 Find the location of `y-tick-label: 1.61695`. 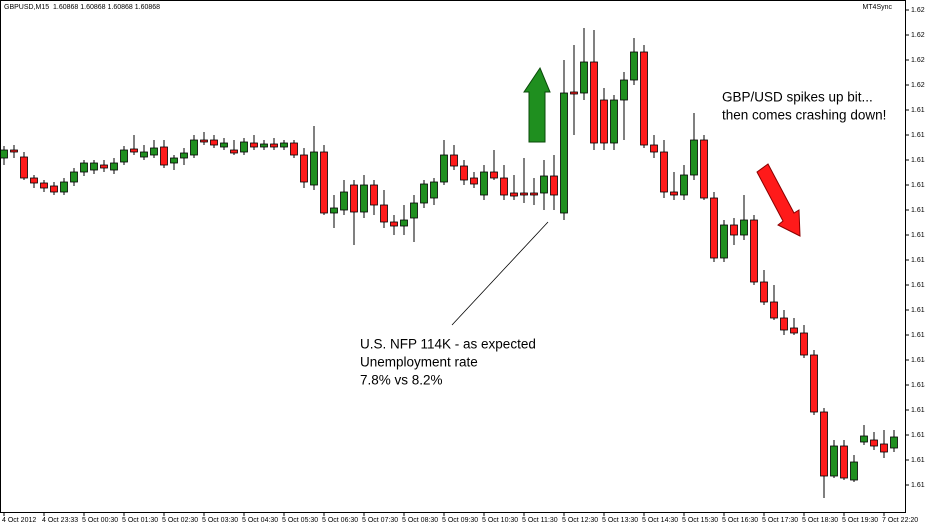

y-tick-label: 1.61695 is located at coordinates (918, 260).